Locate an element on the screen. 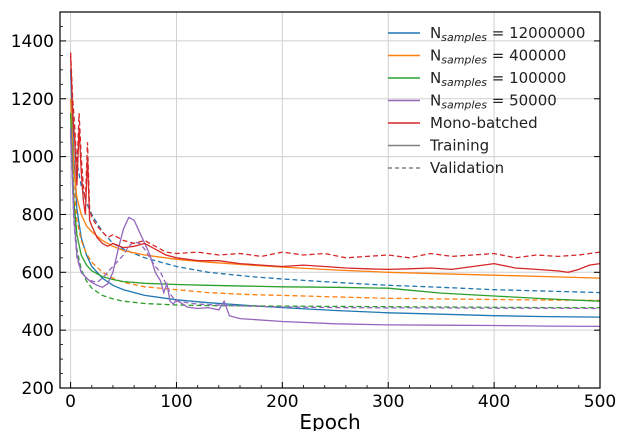 This screenshot has height=431, width=621. legend-label-suffix: = 400000 is located at coordinates (526, 56).